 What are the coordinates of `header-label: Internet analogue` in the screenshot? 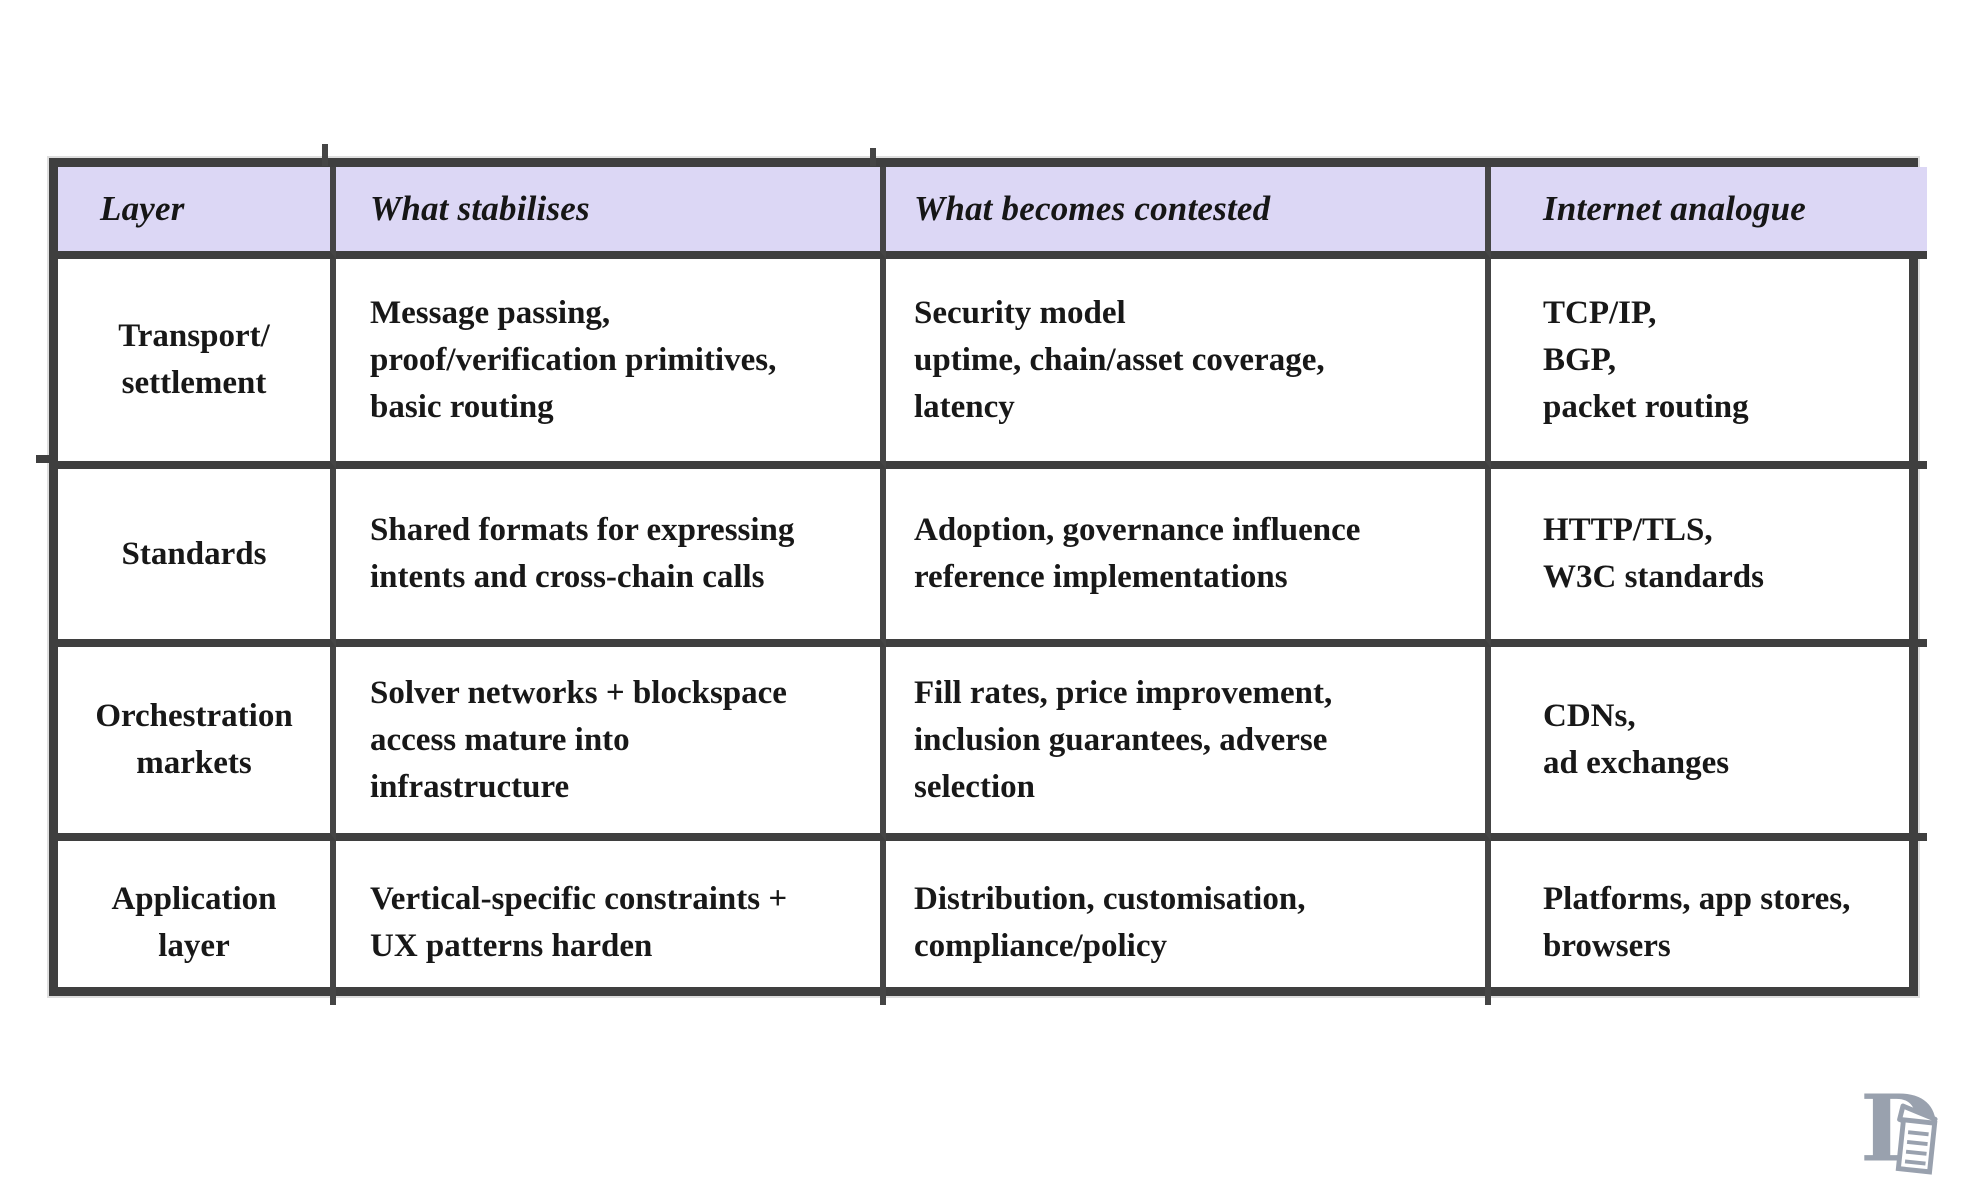 It's located at (1675, 208).